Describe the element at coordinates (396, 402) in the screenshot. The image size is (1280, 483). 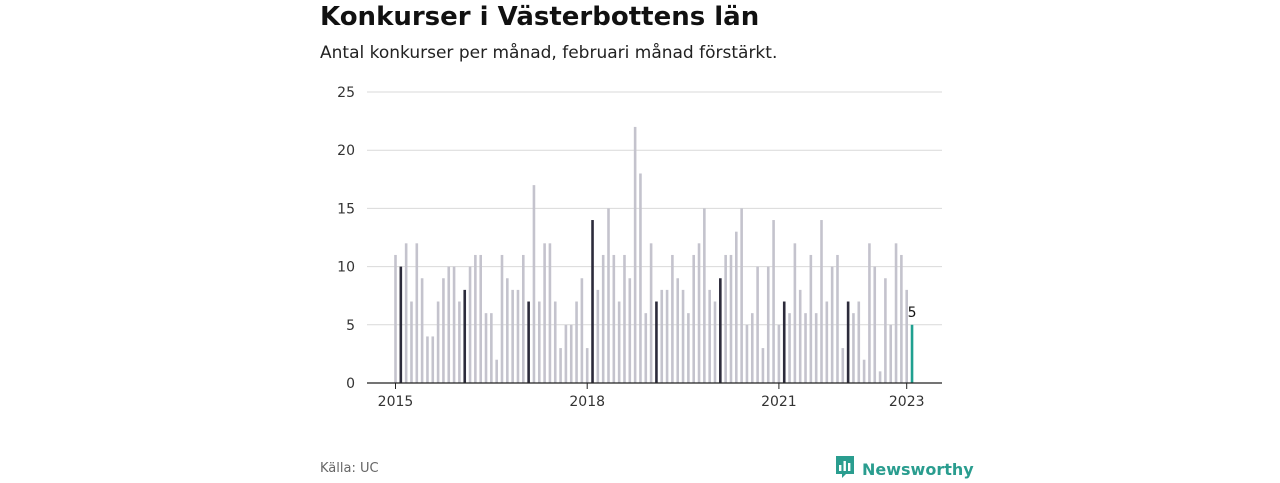
I see `x-tick-label: 2015` at that location.